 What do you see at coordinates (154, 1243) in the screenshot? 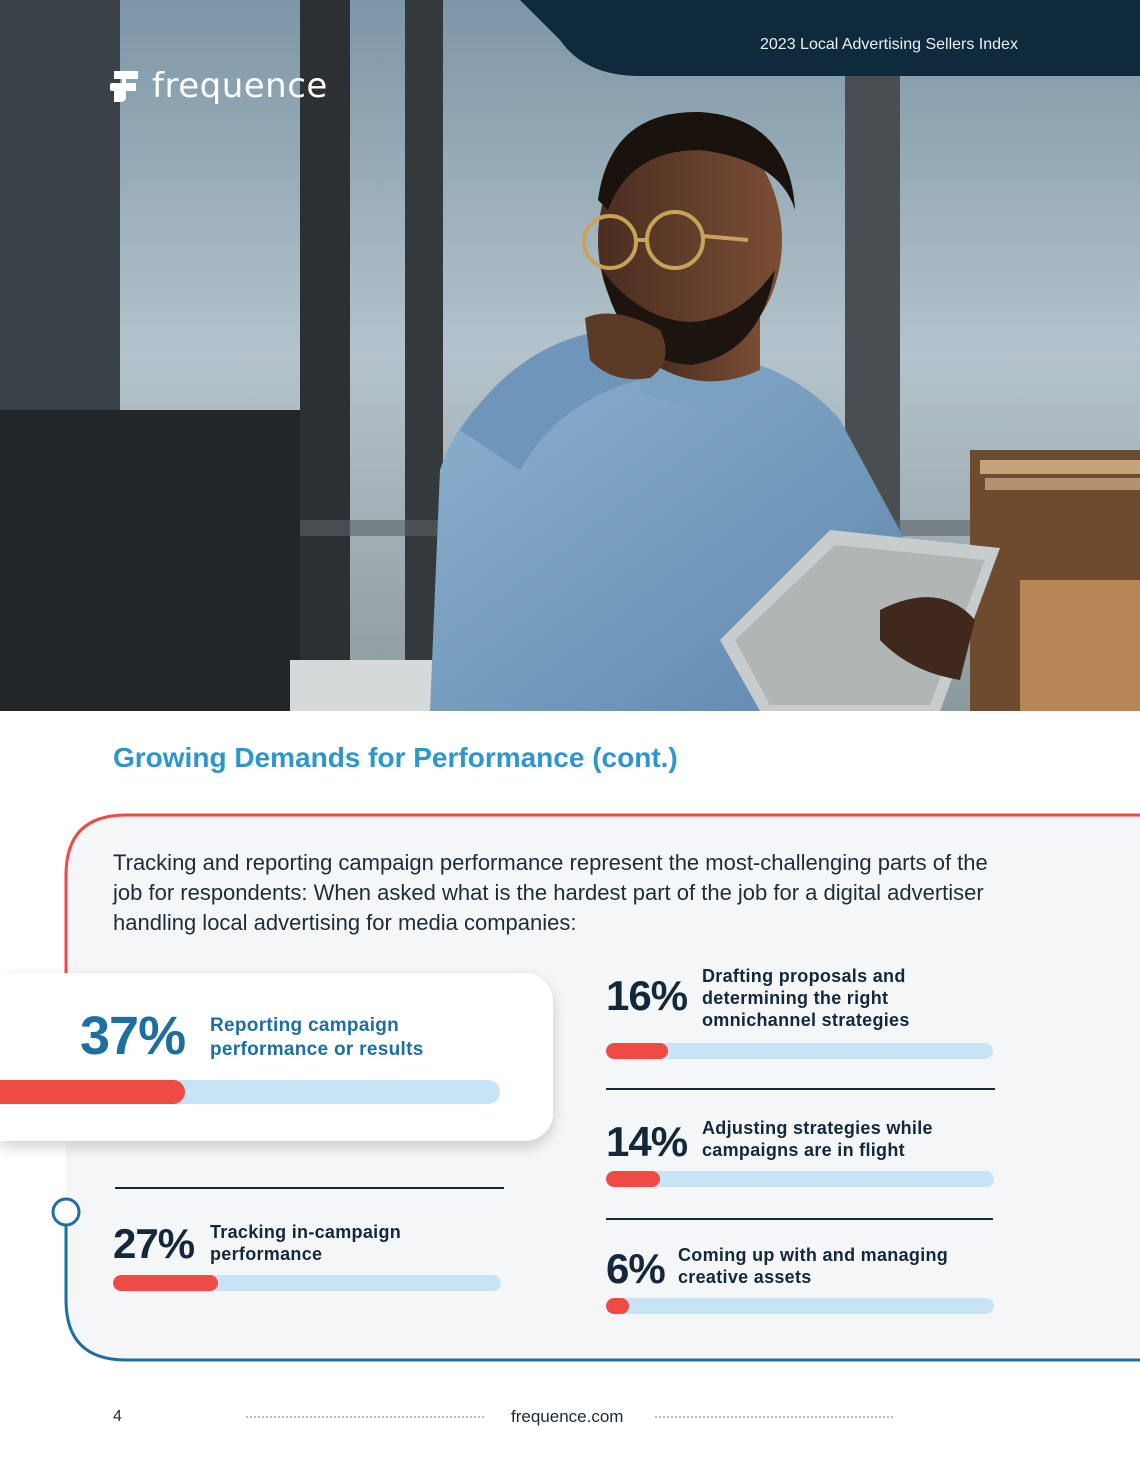
I see `stat-percent: 27%` at bounding box center [154, 1243].